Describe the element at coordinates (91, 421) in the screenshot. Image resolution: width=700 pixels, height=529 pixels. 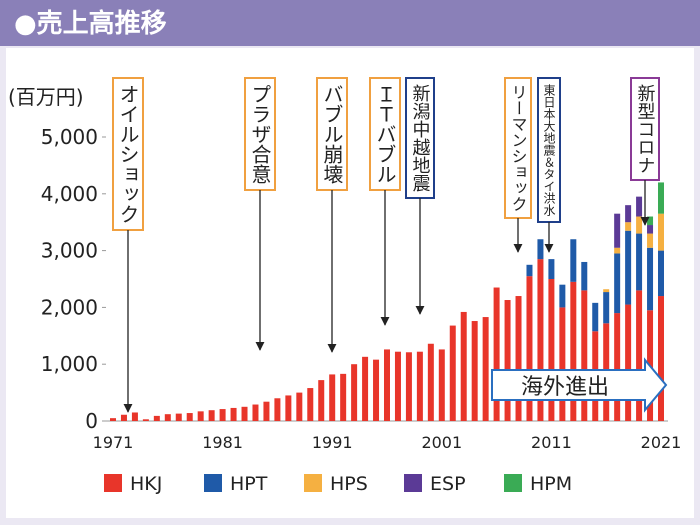
I see `y-tick-label: 0` at that location.